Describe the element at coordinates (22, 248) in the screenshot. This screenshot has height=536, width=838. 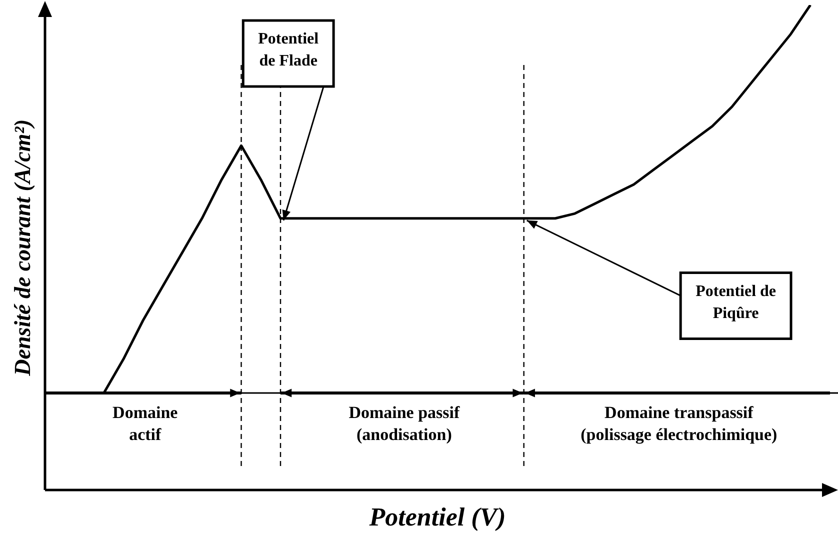
I see `y-axis-title: Densité de courant (A/cm²)` at that location.